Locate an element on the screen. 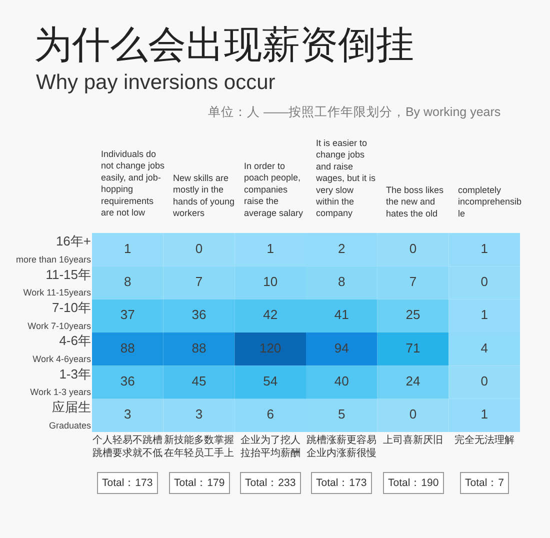 This screenshot has width=550, height=538. data-label: 45 is located at coordinates (199, 381).